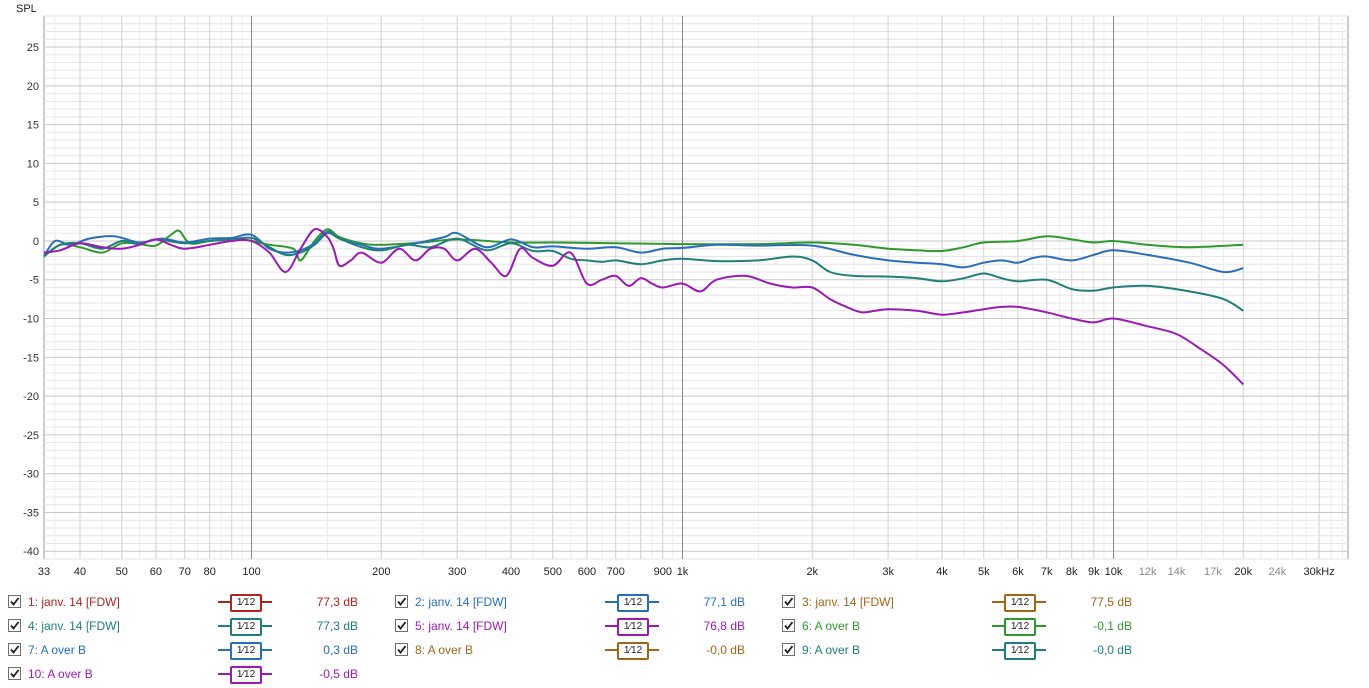 The image size is (1369, 688). What do you see at coordinates (967, 650) in the screenshot?
I see `legend-entry: 9: A over B 1⁄12 -0,0 dB` at bounding box center [967, 650].